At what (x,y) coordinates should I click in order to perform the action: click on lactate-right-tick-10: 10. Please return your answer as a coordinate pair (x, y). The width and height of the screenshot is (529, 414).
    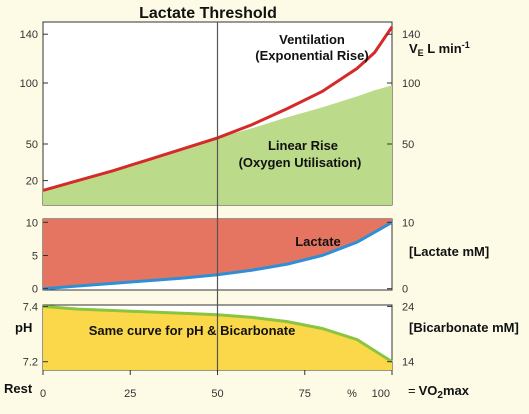
    Looking at the image, I should click on (408, 223).